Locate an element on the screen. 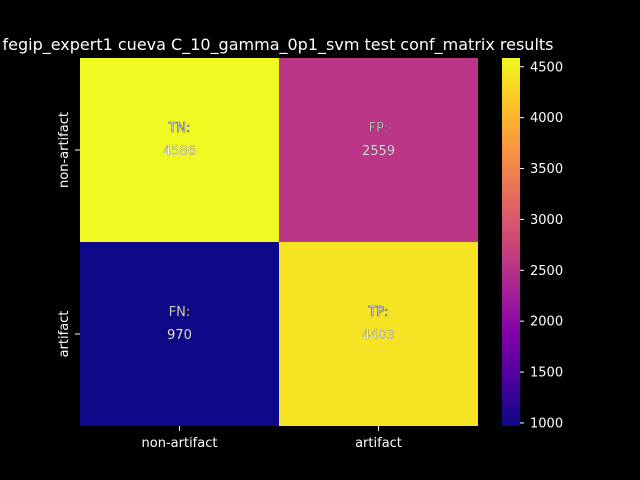 Image resolution: width=640 pixels, height=480 pixels. cell-value: 4586 is located at coordinates (179, 151).